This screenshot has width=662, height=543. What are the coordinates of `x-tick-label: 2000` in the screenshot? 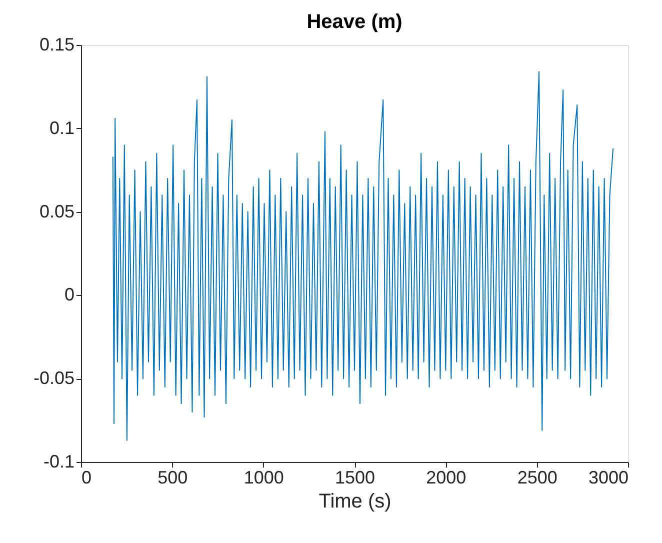 It's located at (446, 478).